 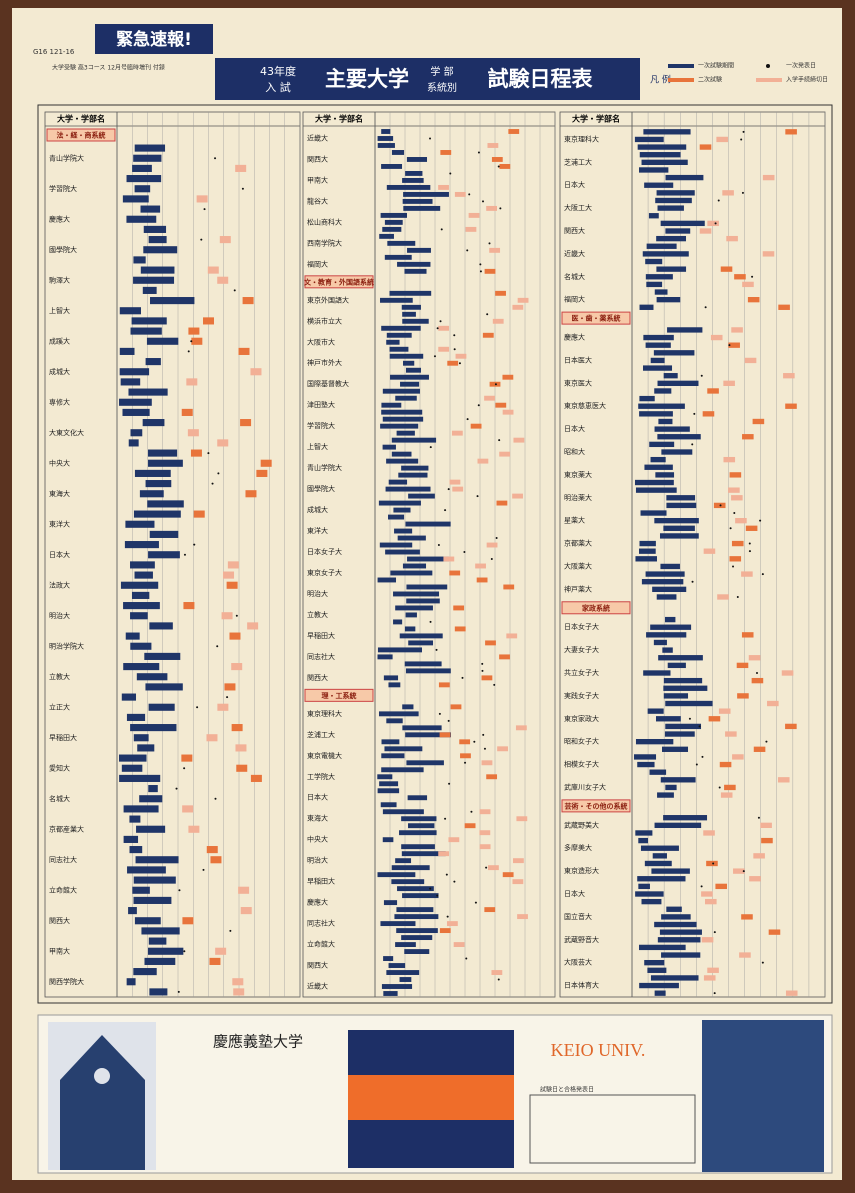 I want to click on legend-swatch, so click(x=769, y=80).